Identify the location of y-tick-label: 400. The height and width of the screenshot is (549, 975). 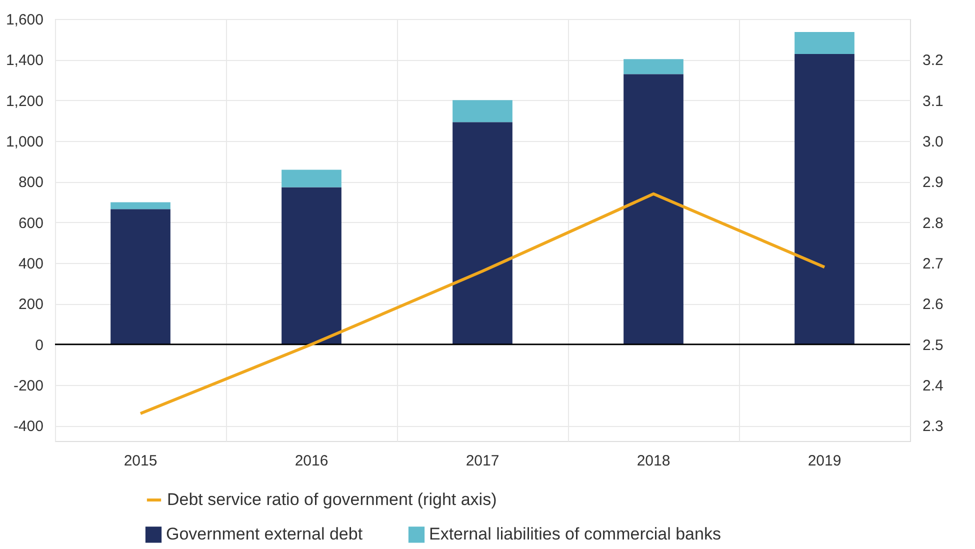
(31, 264).